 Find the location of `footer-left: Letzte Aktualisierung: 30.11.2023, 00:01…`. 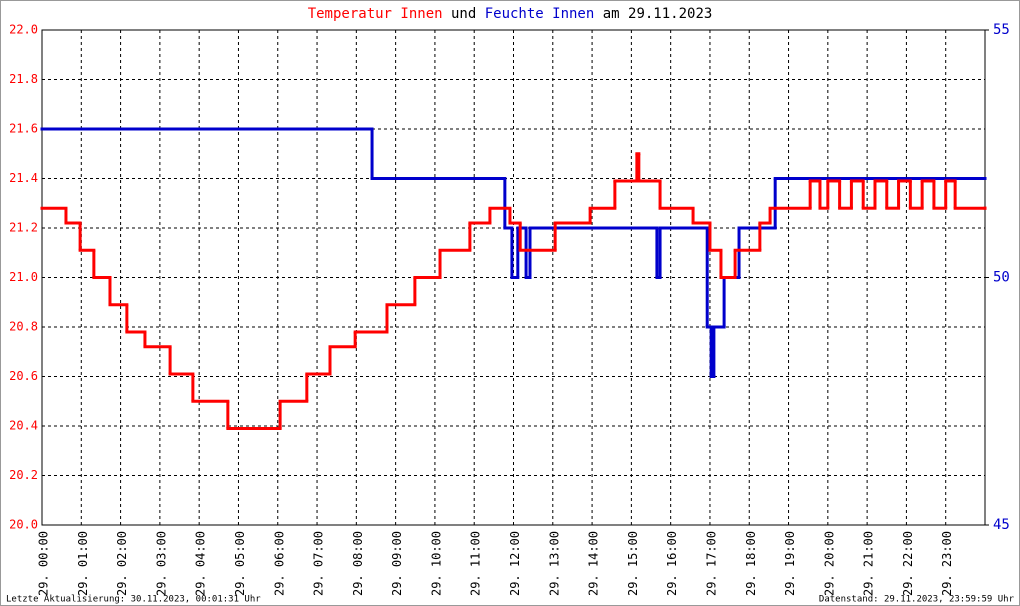

footer-left: Letzte Aktualisierung: 30.11.2023, 00:01… is located at coordinates (133, 600).